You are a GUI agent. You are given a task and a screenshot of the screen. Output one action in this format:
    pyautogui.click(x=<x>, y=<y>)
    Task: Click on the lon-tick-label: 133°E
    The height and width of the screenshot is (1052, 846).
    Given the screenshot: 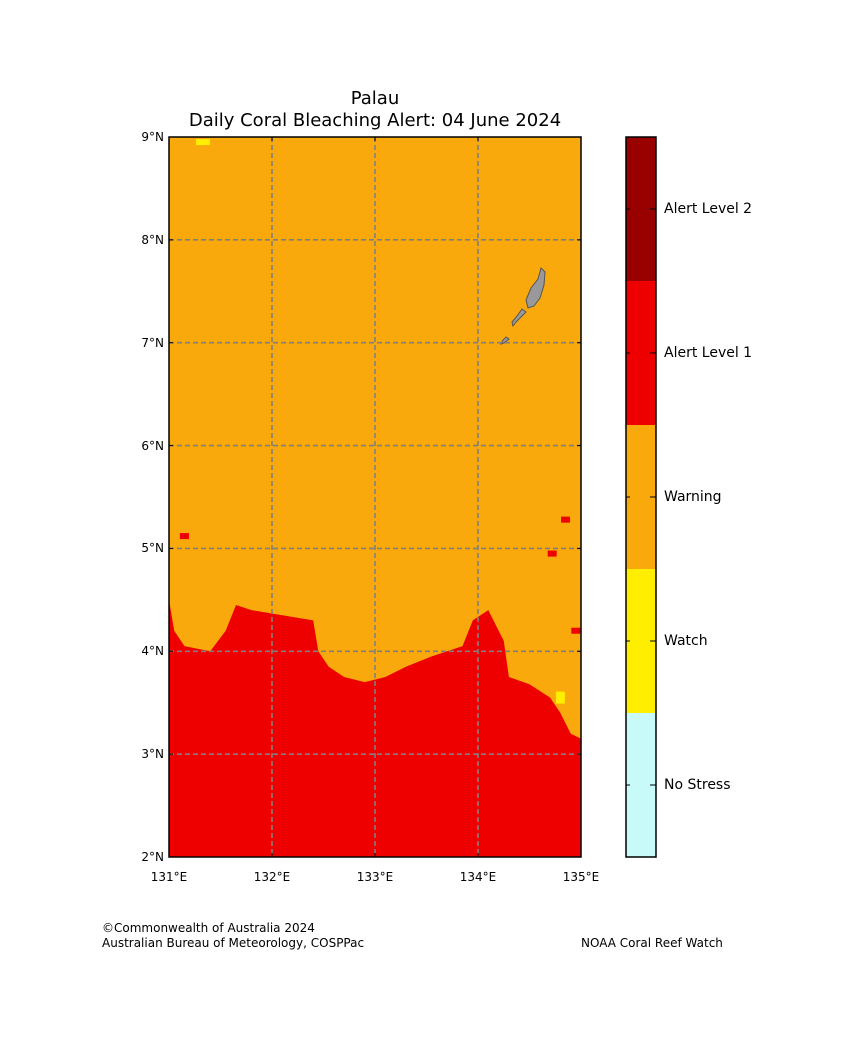 What is the action you would take?
    pyautogui.click(x=375, y=877)
    